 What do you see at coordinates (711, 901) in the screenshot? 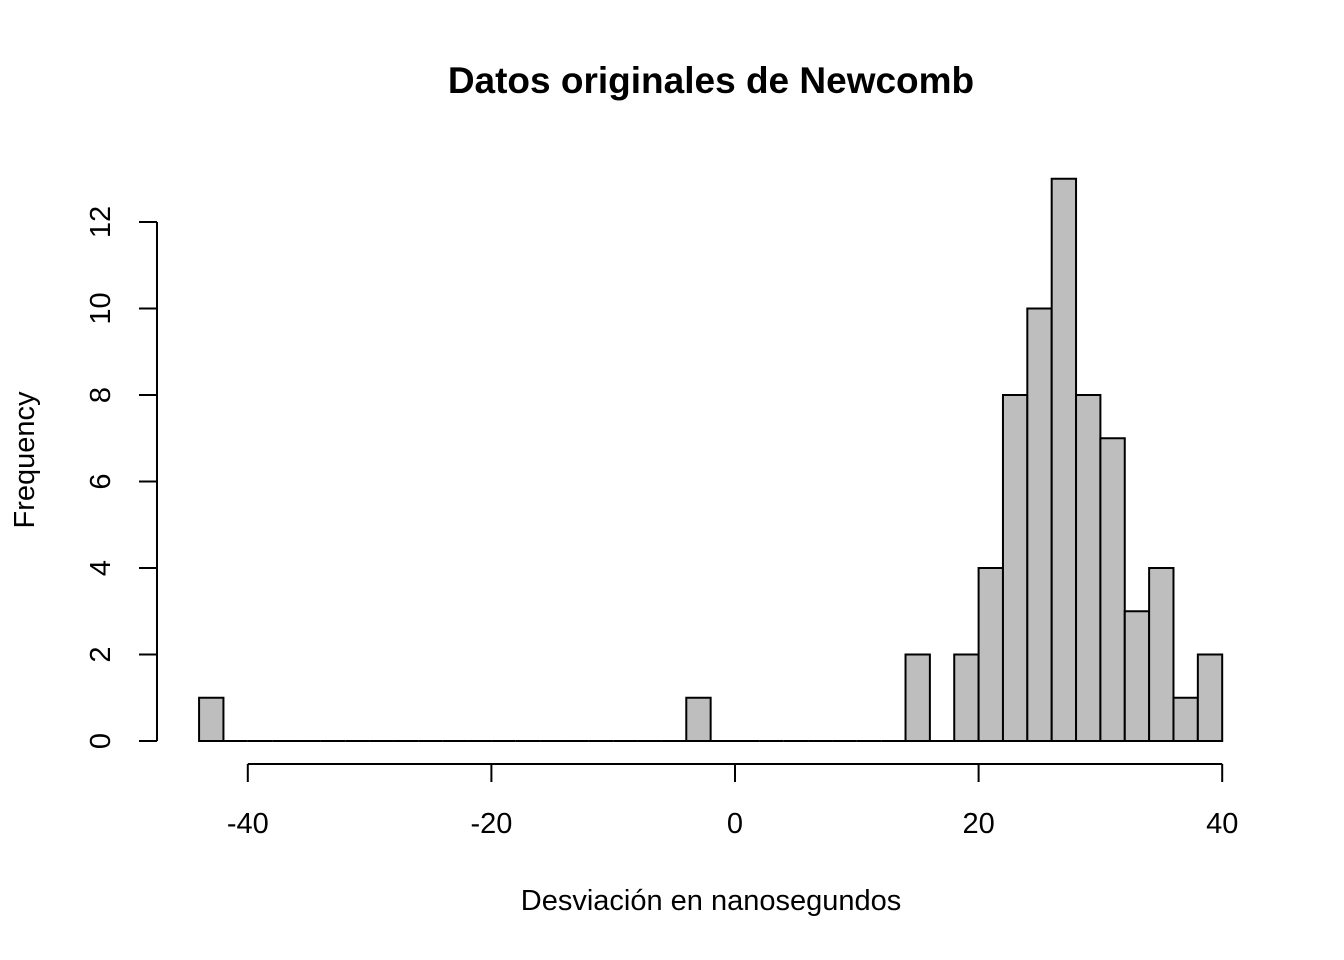
I see `x-axis-label: Desviación en nanosegundos` at bounding box center [711, 901].